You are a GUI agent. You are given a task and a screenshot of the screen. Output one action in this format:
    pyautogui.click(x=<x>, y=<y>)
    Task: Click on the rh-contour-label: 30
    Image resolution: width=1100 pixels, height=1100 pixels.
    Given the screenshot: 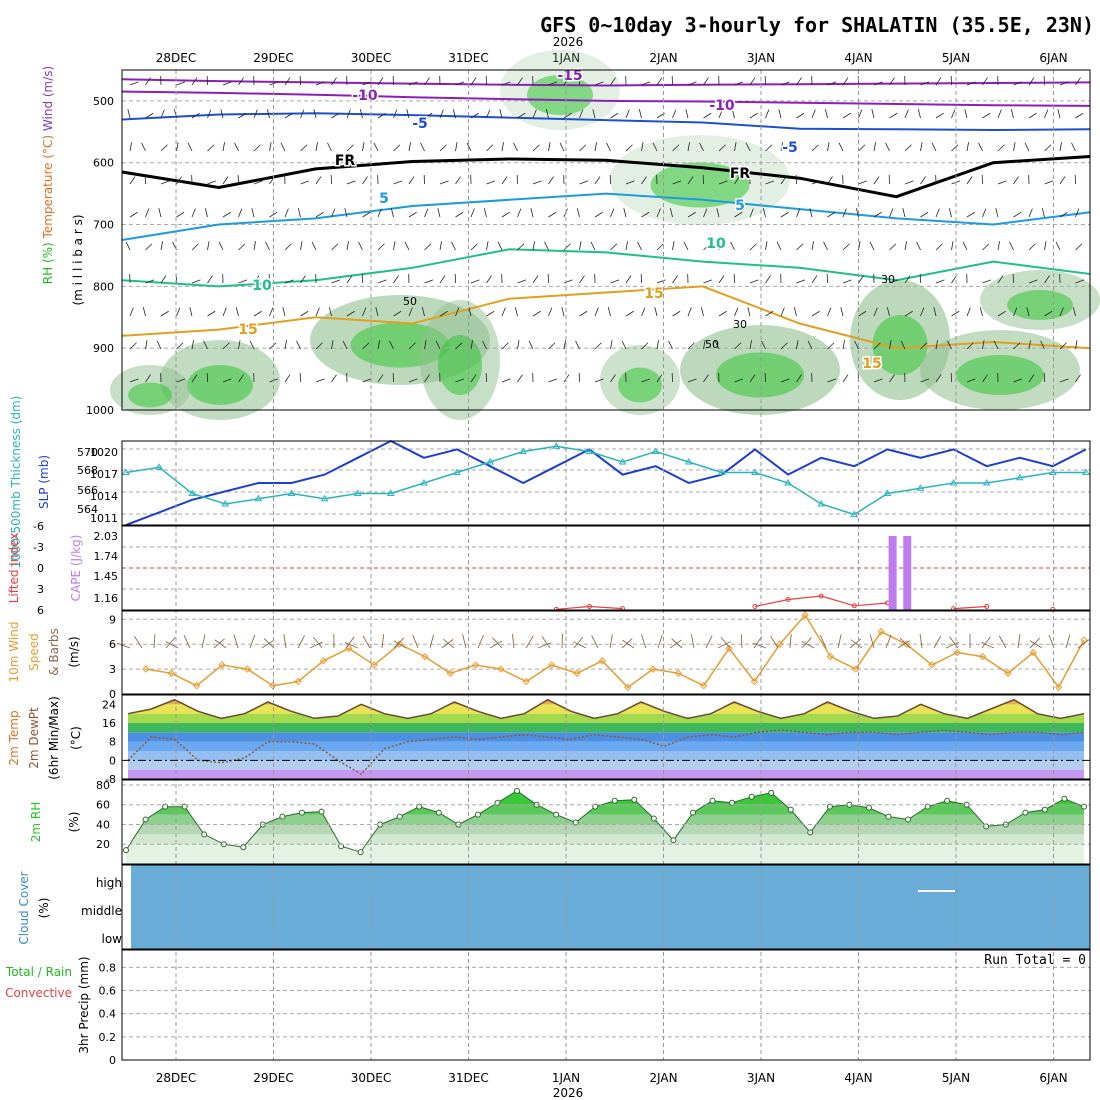 What is the action you would take?
    pyautogui.click(x=740, y=324)
    